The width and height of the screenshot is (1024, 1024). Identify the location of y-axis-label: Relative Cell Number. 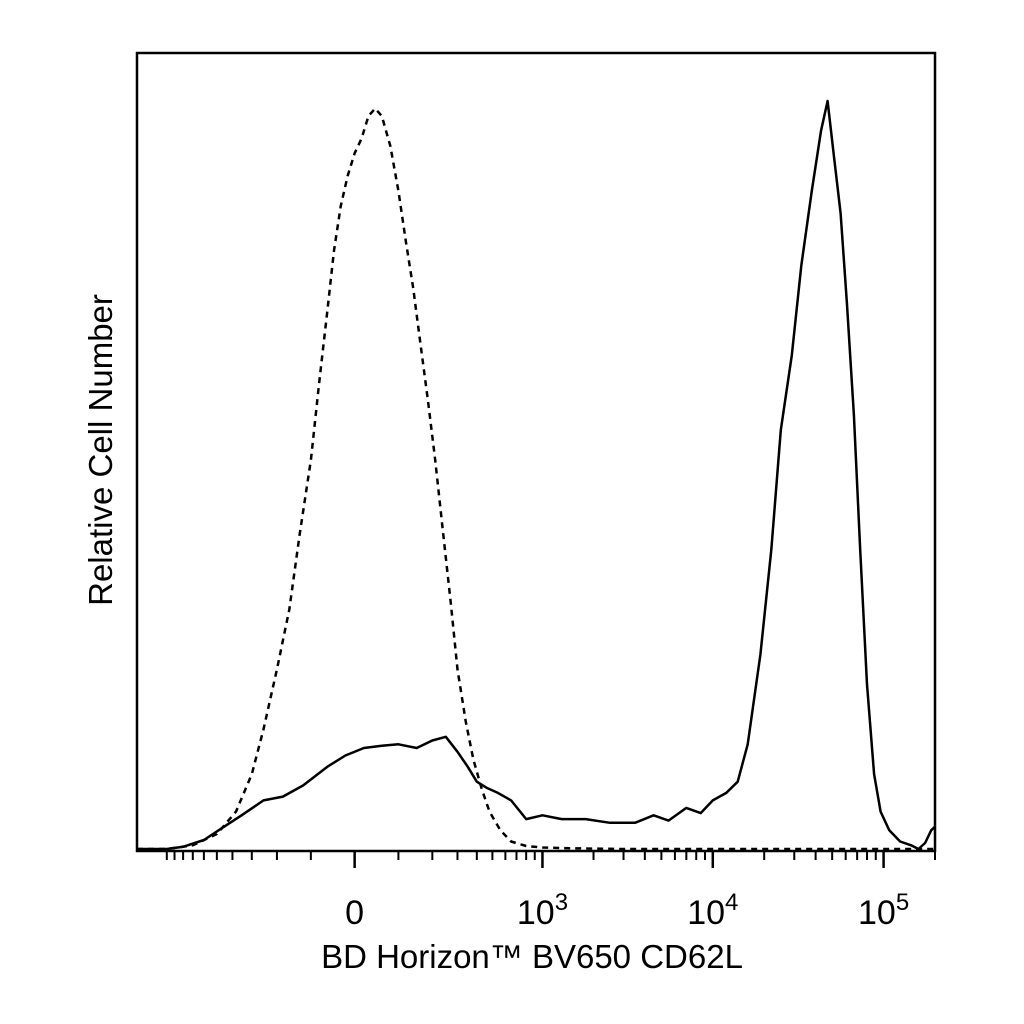
(100, 450).